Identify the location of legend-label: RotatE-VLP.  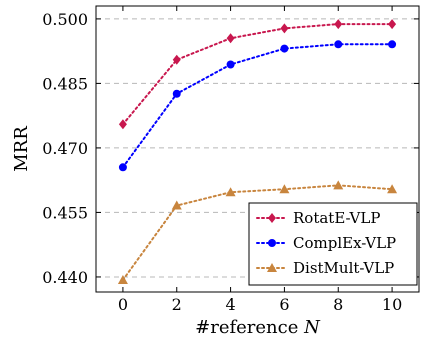
(336, 218).